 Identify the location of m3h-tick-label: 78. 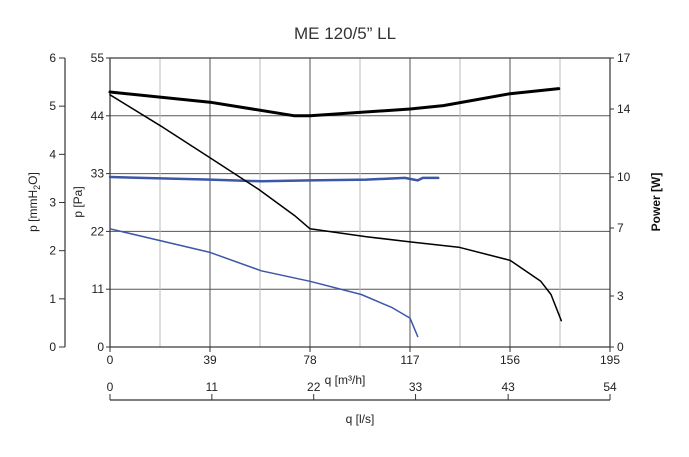
(310, 360).